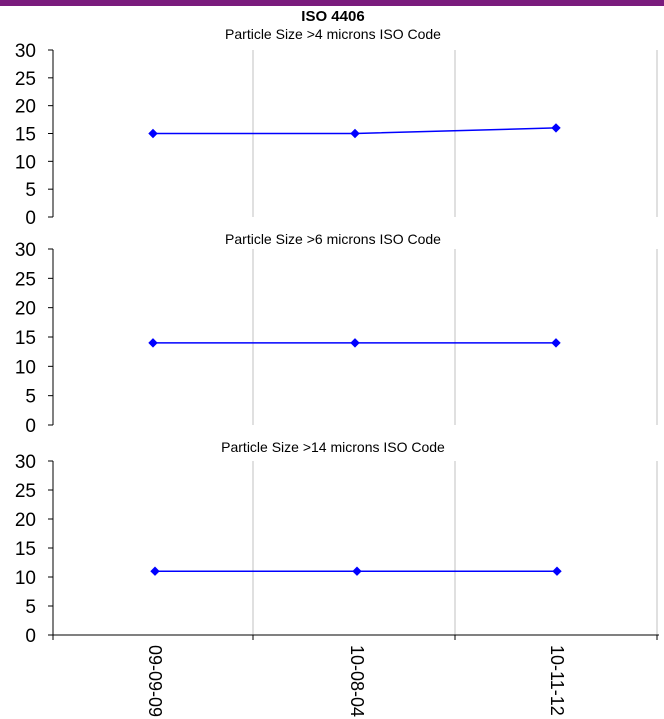  What do you see at coordinates (332, 3) in the screenshot?
I see `top-accent-bar` at bounding box center [332, 3].